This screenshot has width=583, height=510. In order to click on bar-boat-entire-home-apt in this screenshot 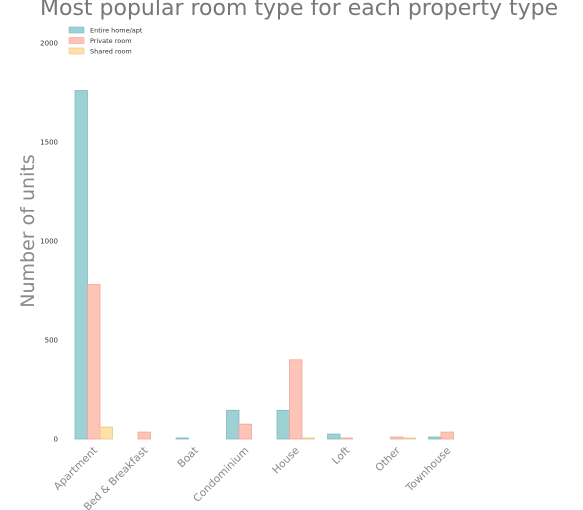, I will do `click(182, 438)`.